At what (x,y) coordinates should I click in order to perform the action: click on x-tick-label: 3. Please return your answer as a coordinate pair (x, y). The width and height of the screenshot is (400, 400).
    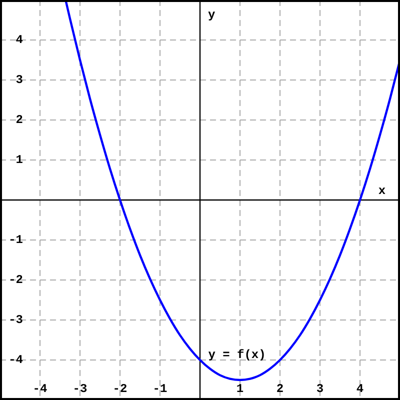
    Looking at the image, I should click on (320, 389).